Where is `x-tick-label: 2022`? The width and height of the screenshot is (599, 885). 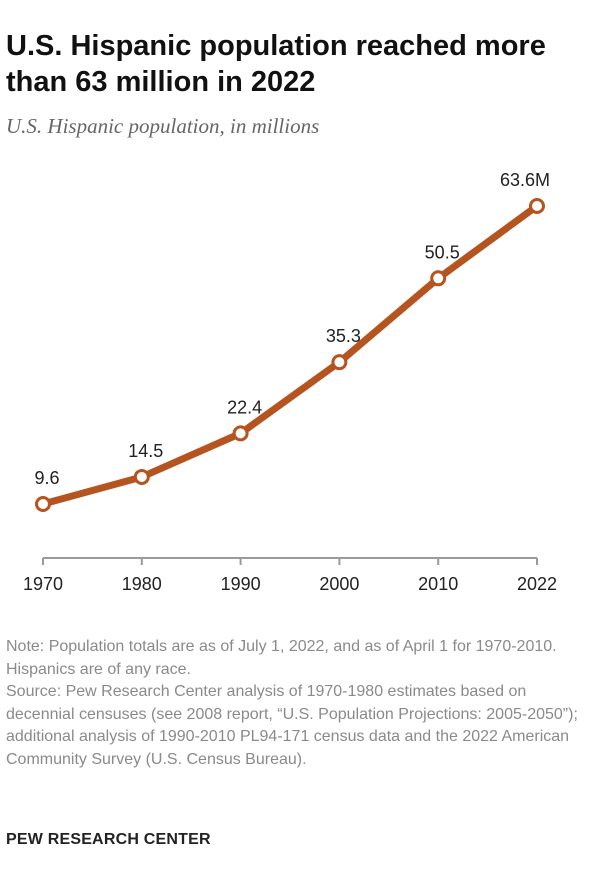 x-tick-label: 2022 is located at coordinates (537, 584).